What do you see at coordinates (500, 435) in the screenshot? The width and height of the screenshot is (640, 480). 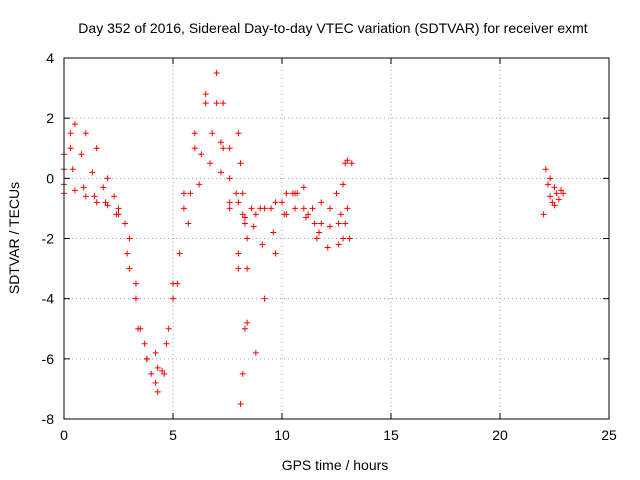 I see `x-tick-label: 20` at bounding box center [500, 435].